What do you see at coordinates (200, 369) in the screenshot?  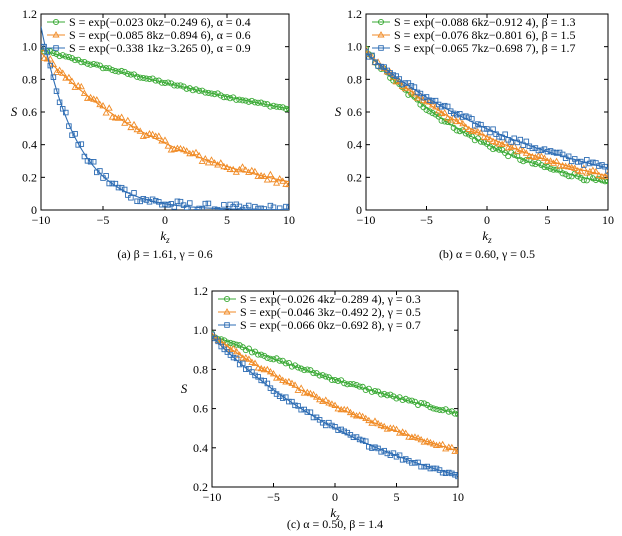 I see `y-tick-label: 0.8` at bounding box center [200, 369].